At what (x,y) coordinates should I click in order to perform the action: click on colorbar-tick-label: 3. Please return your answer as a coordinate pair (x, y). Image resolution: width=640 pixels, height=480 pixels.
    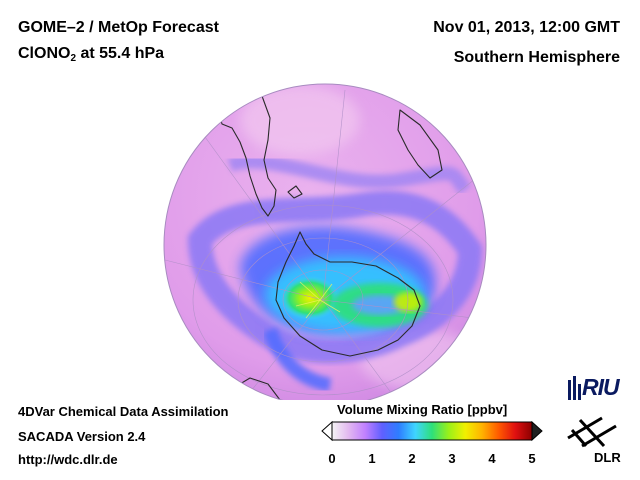
    Looking at the image, I should click on (452, 458).